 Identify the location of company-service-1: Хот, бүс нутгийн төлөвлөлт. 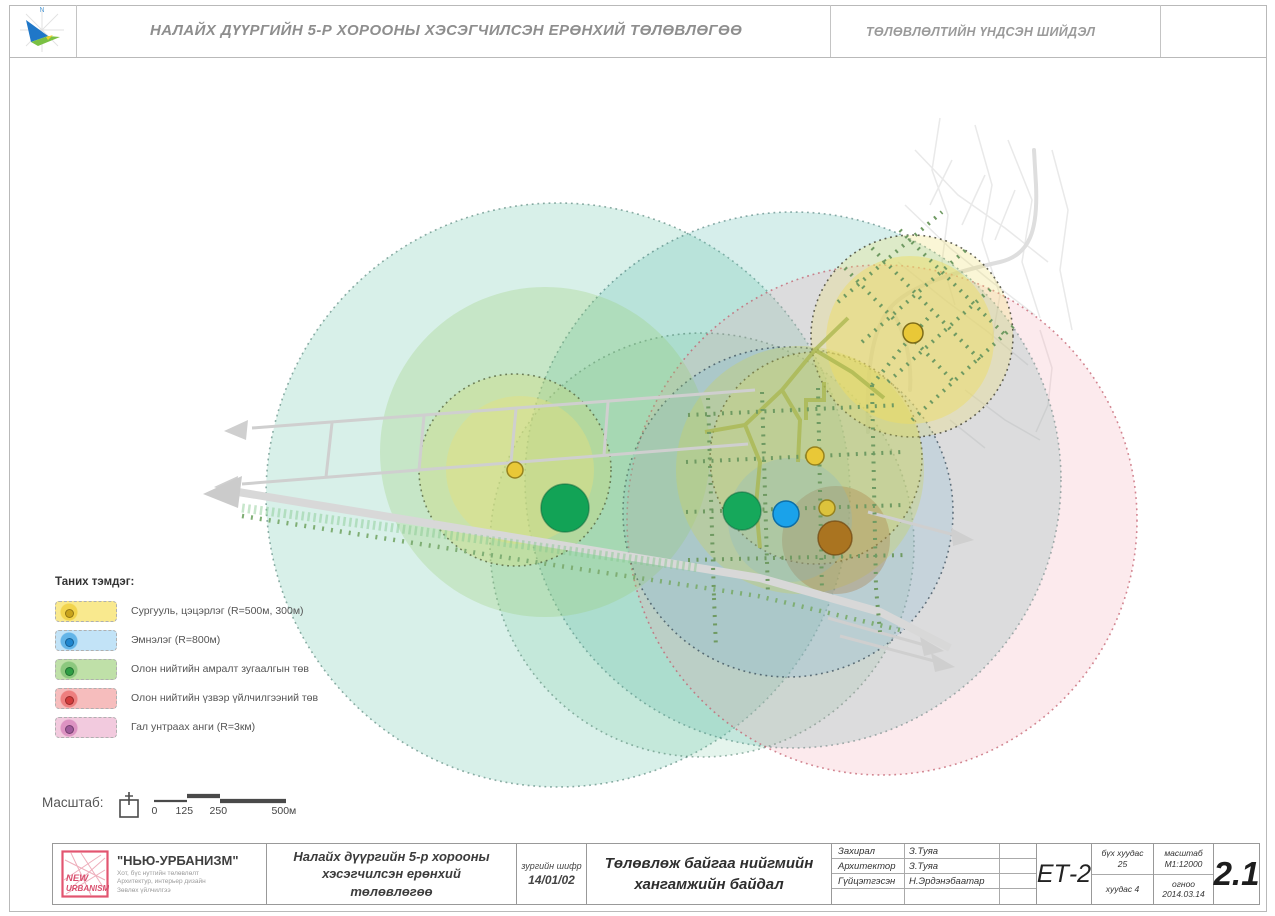
(158, 873).